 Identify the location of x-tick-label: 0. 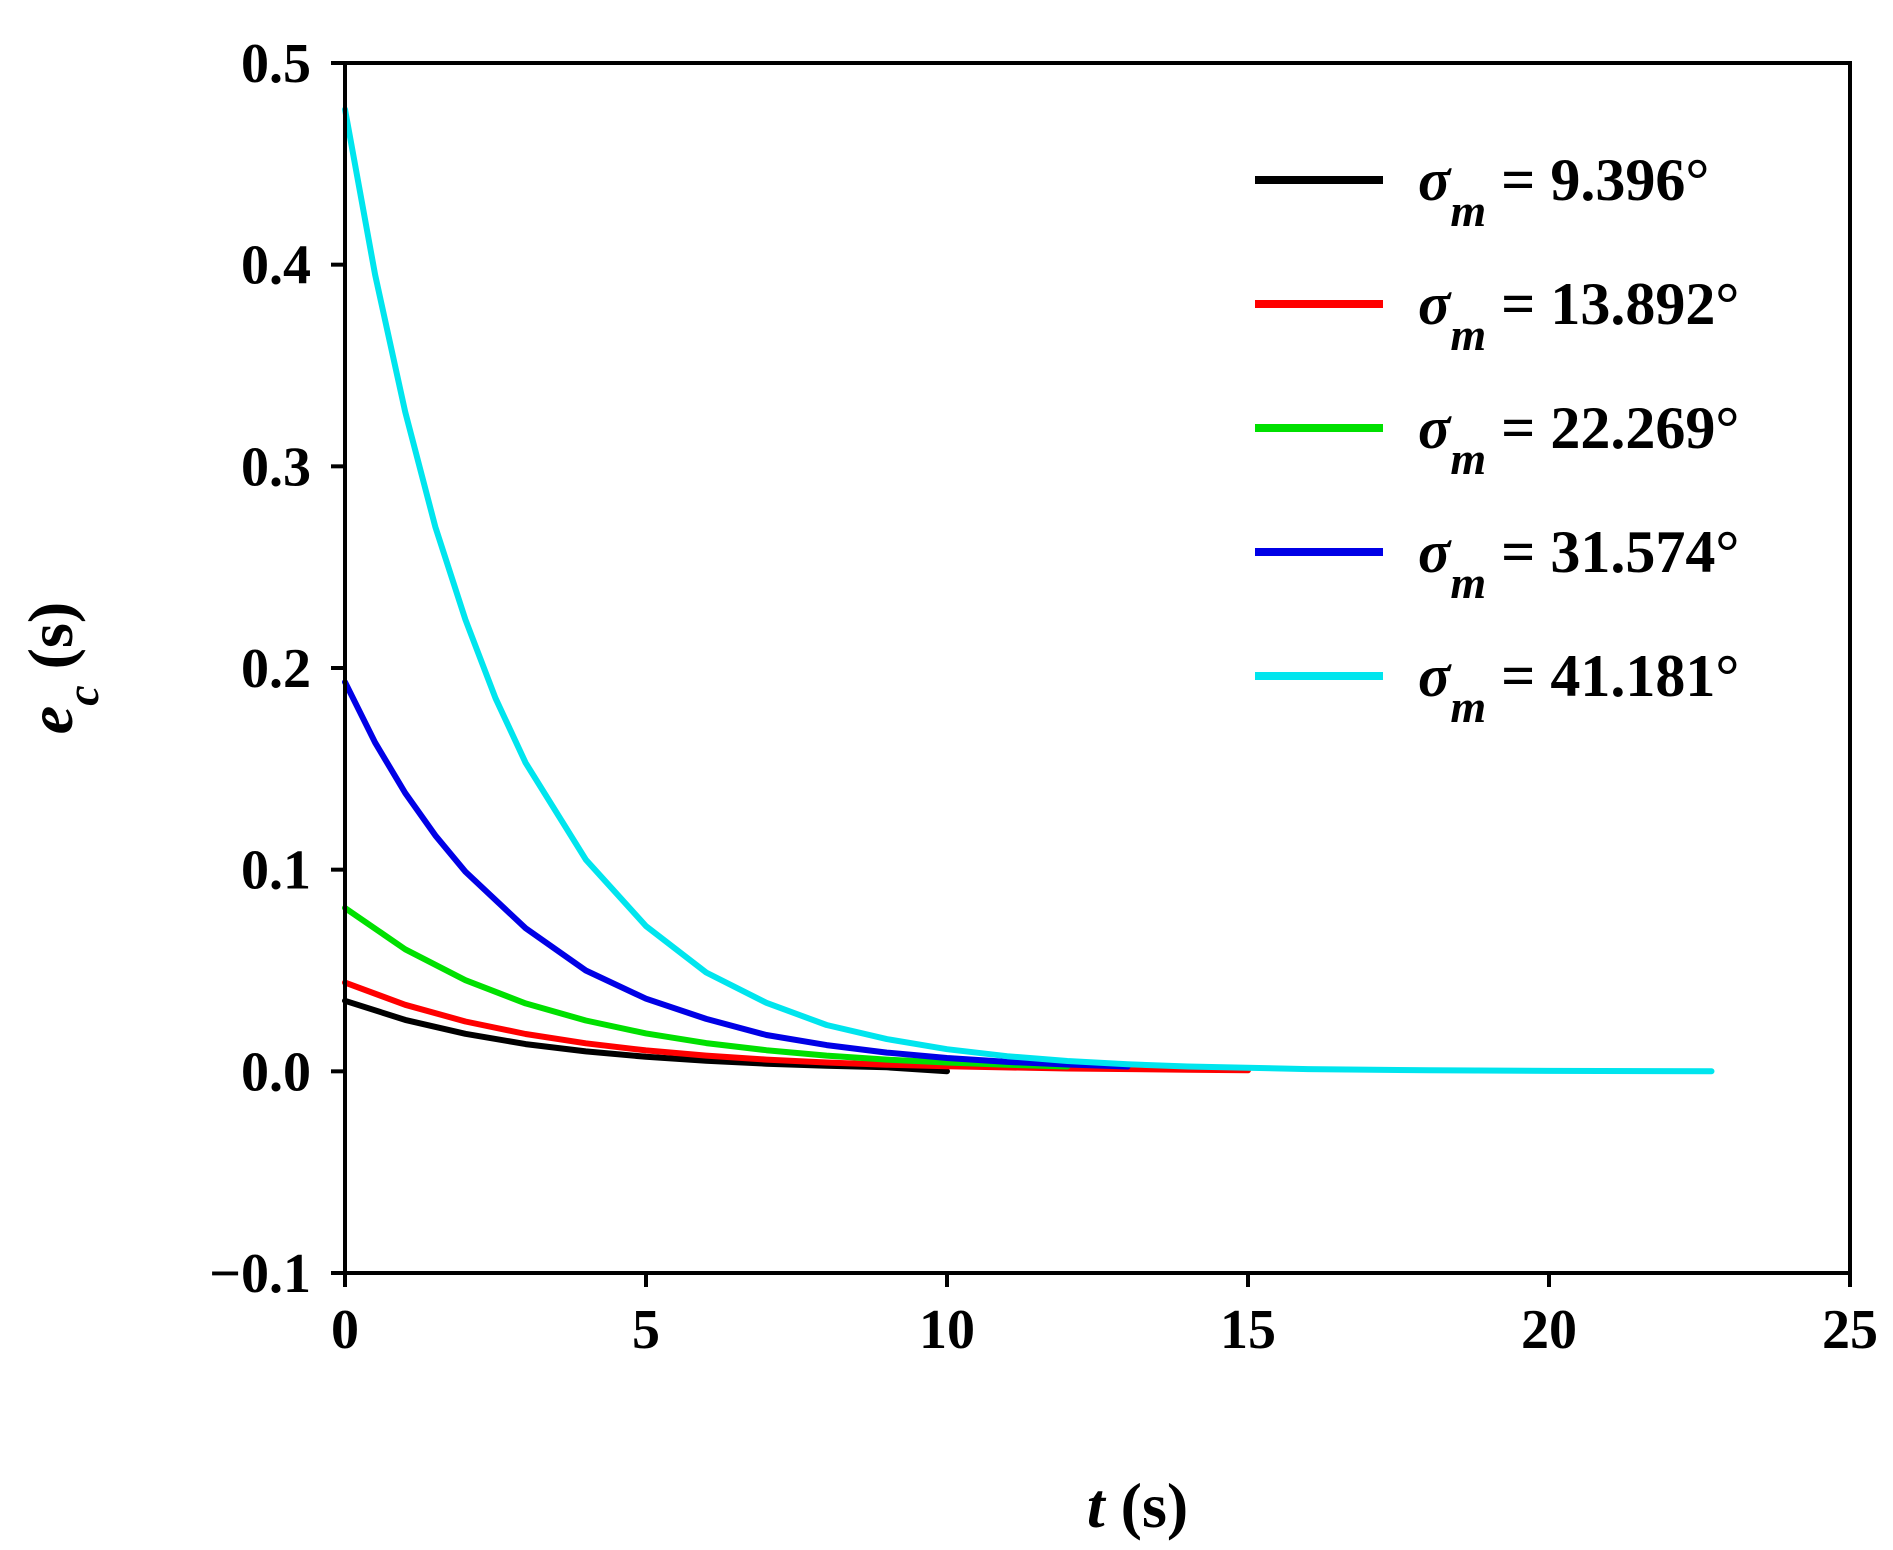
(345, 1330).